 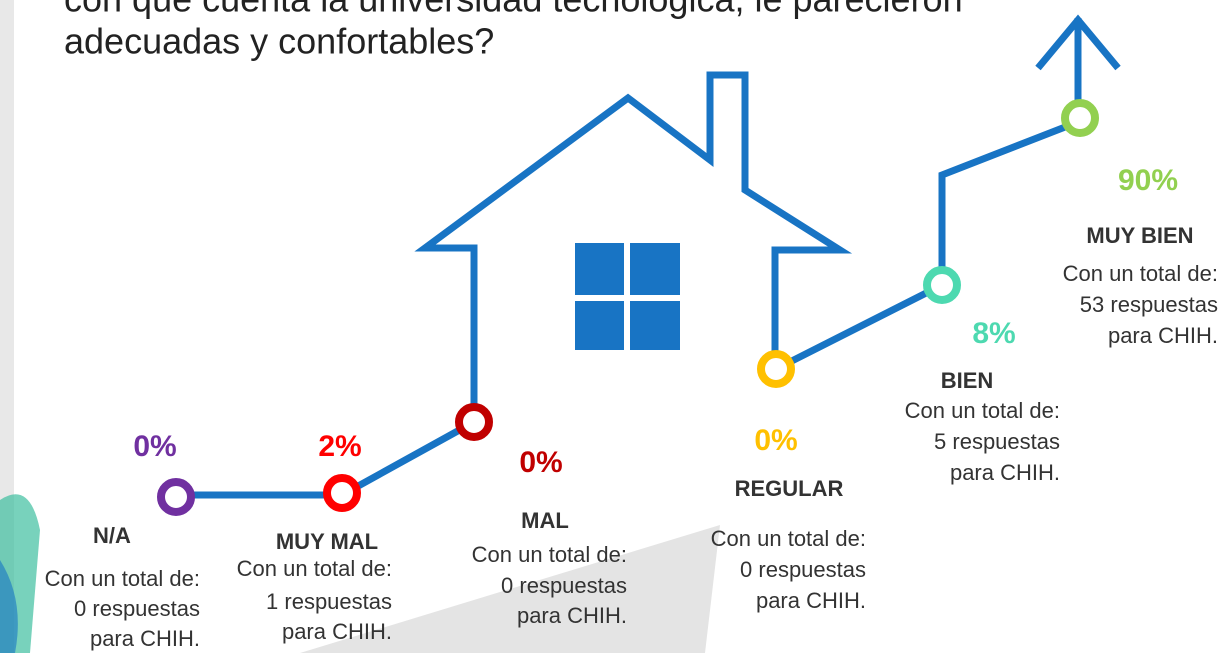 I want to click on description: 5 respuestas, so click(x=997, y=441).